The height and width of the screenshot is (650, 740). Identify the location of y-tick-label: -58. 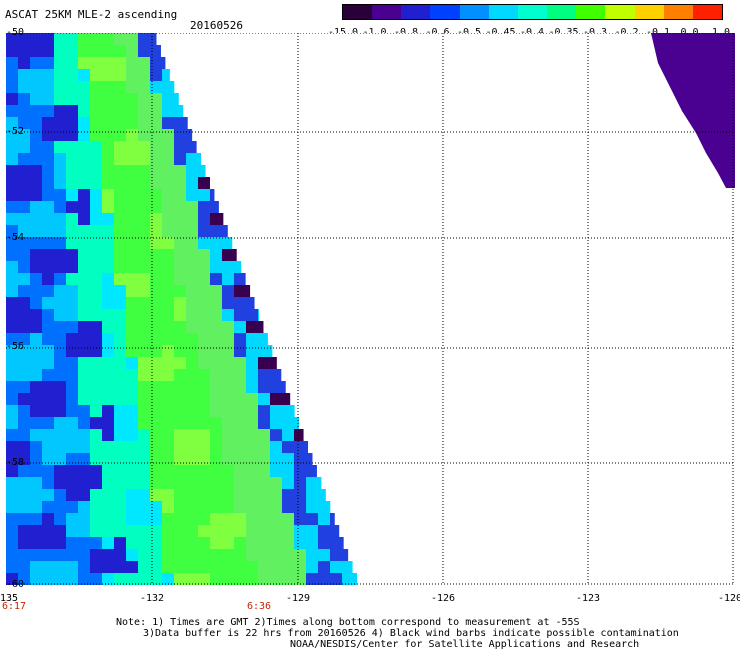
(15, 462).